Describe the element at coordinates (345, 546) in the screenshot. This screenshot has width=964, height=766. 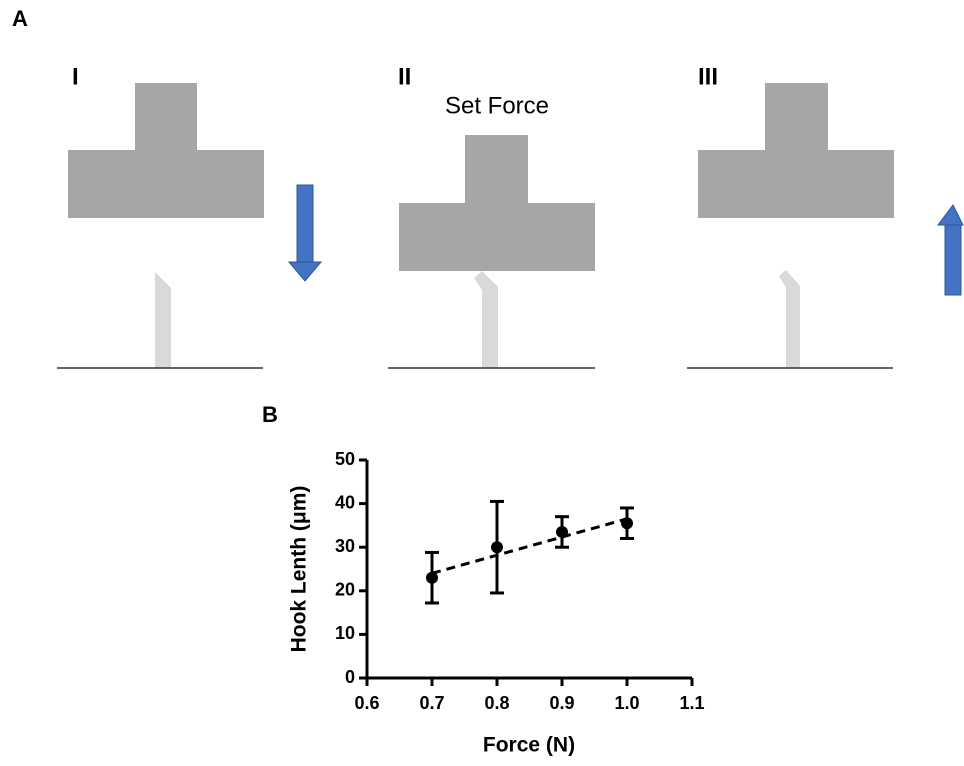
I see `y-tick-label: 30` at that location.